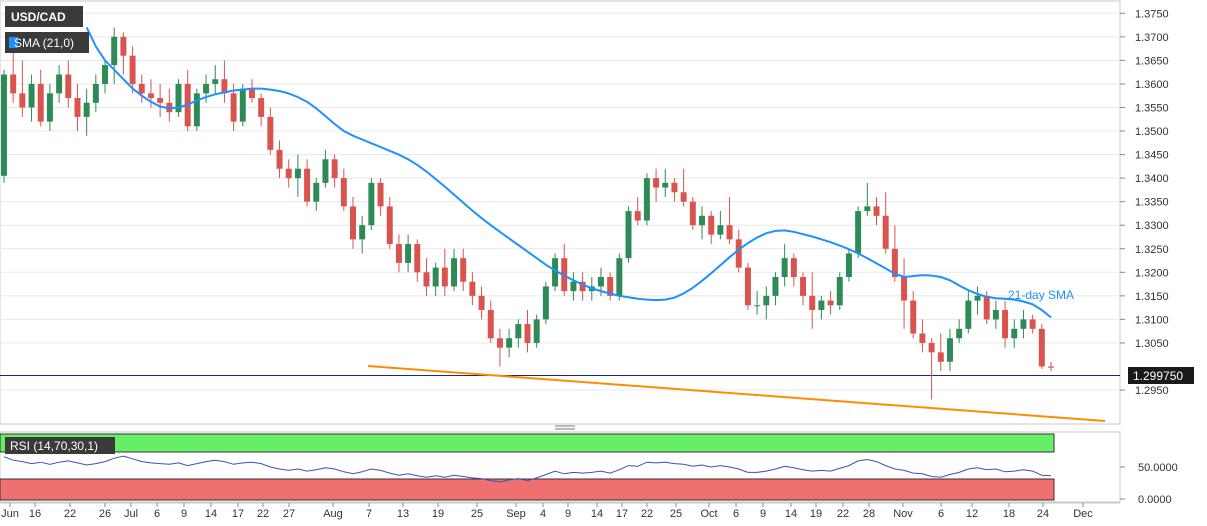  I want to click on date-tick-label: 28, so click(869, 514).